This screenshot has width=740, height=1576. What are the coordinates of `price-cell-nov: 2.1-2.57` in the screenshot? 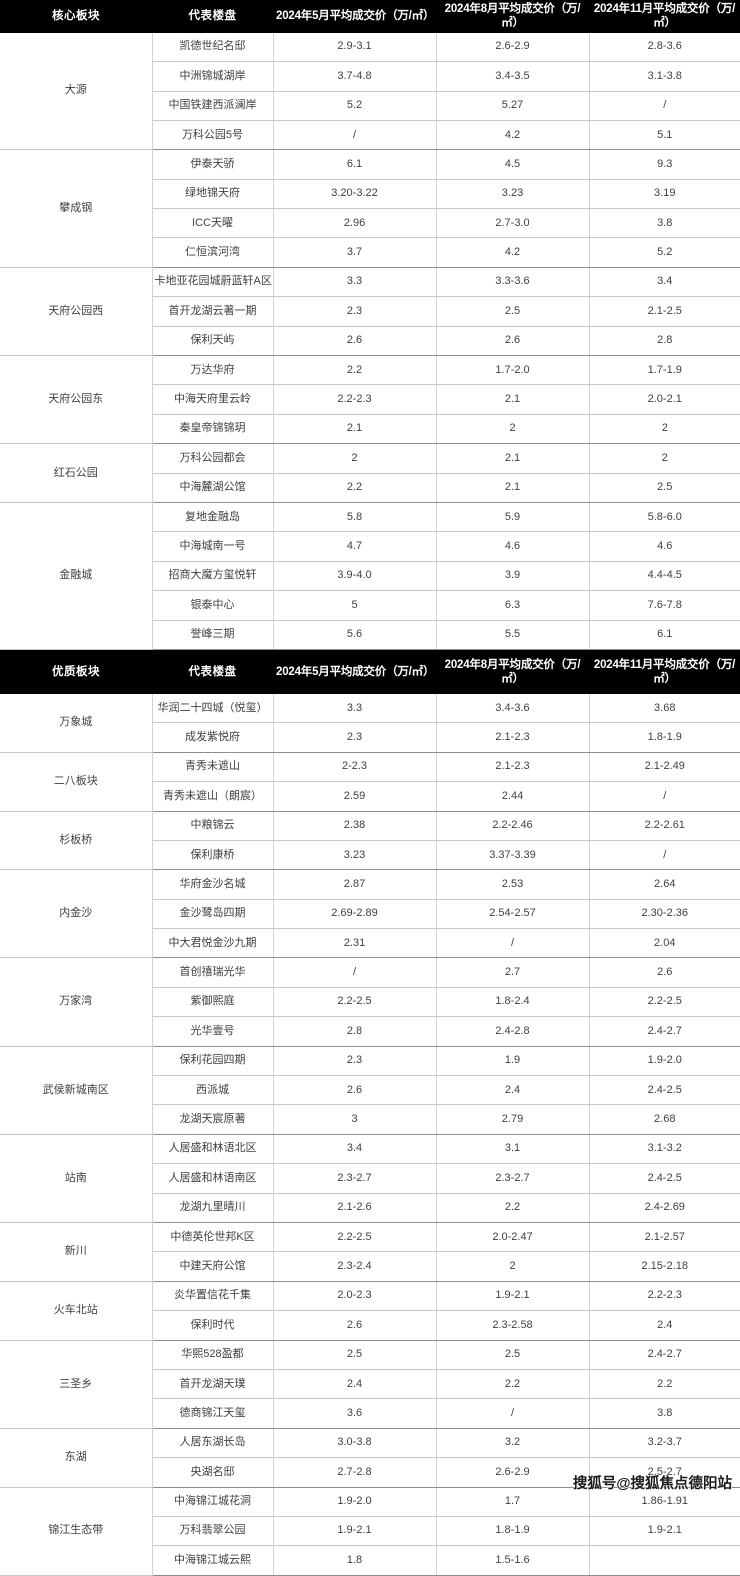 It's located at (664, 1237).